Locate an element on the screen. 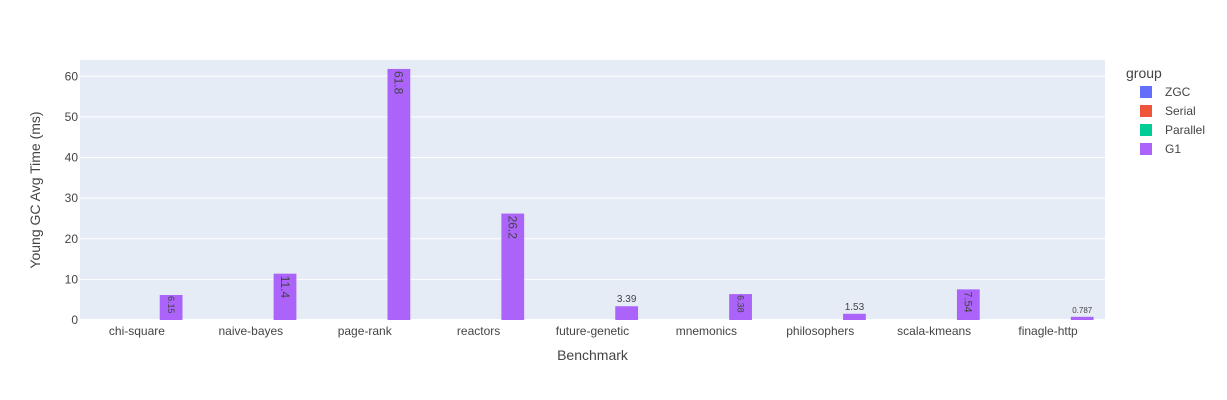 The image size is (1227, 400). bar-g1-future-genetic is located at coordinates (627, 313).